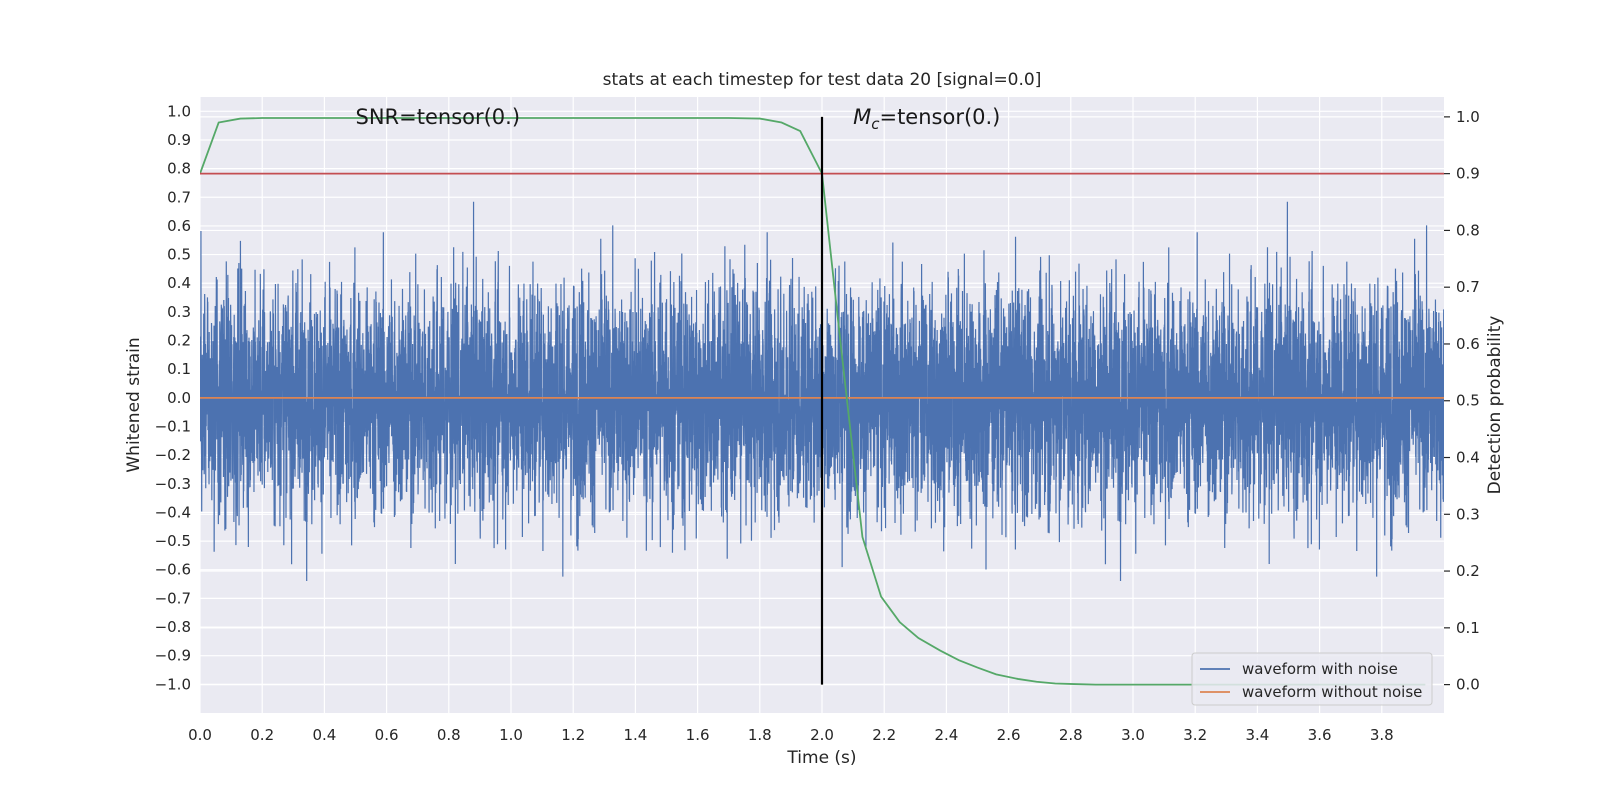 The height and width of the screenshot is (800, 1600). What do you see at coordinates (1071, 735) in the screenshot?
I see `x-tick-label: 2.8` at bounding box center [1071, 735].